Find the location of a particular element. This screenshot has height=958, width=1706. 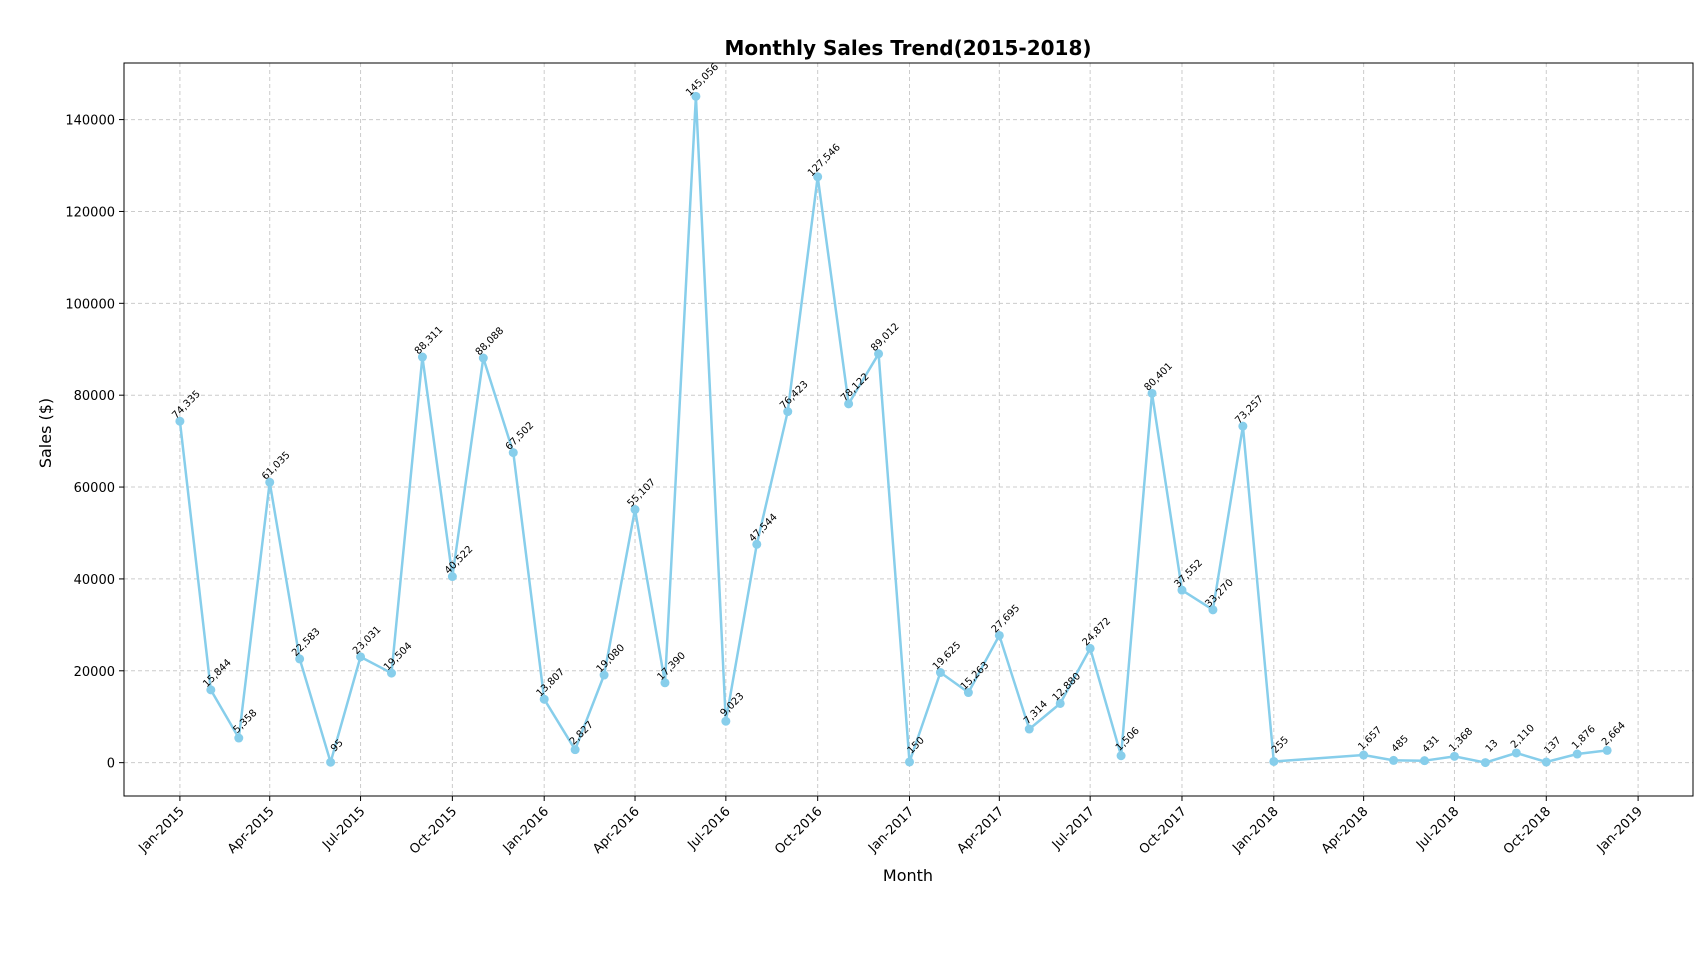

data-label: 9,023 is located at coordinates (733, 705).